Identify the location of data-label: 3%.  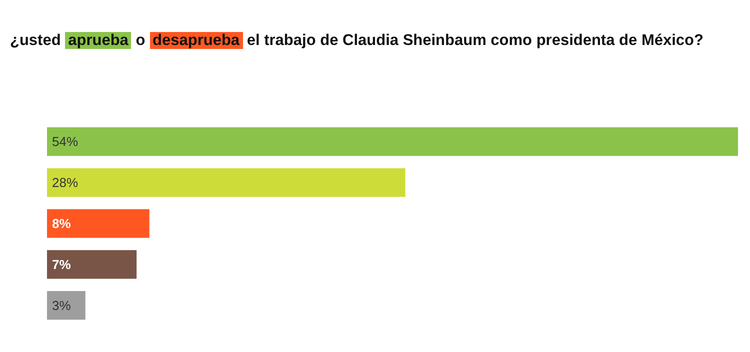
(62, 305).